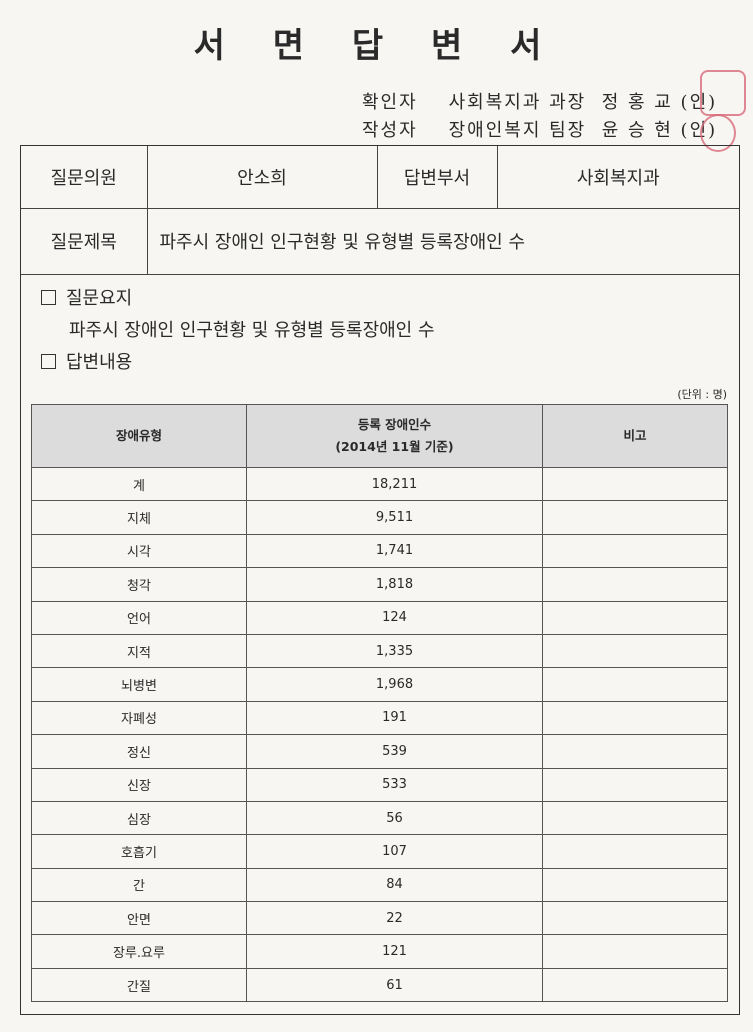 This screenshot has width=753, height=1032. I want to click on type-cell: 시각, so click(139, 551).